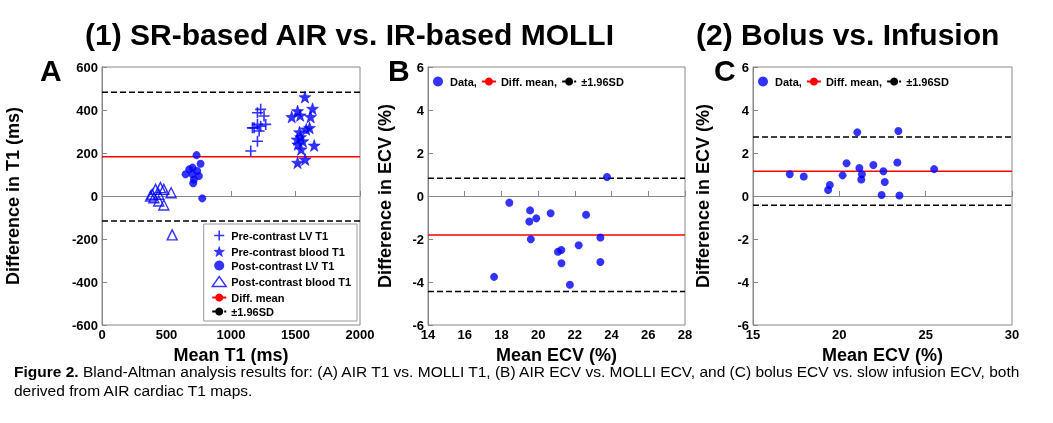 This screenshot has height=423, width=1053. Describe the element at coordinates (258, 297) in the screenshot. I see `legend-label: Diff. mean` at that location.